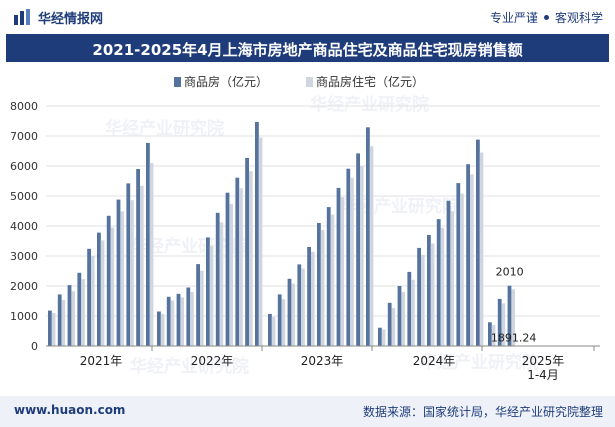 Image resolution: width=615 pixels, height=427 pixels. Describe the element at coordinates (71, 19) in the screenshot. I see `brand-name: 华经情报网` at that location.